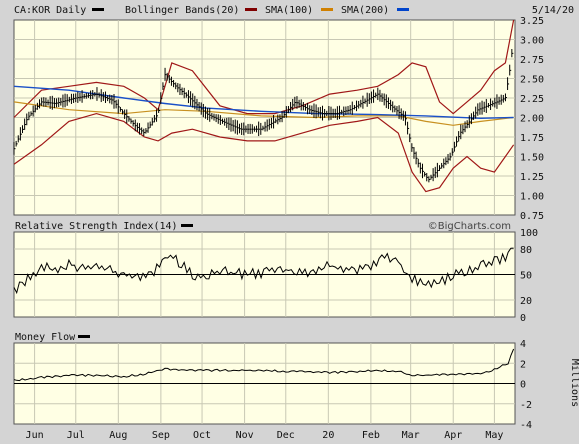 This screenshot has width=579, height=444. What do you see at coordinates (532, 41) in the screenshot?
I see `price-y-tick-label: 3.00` at bounding box center [532, 41].